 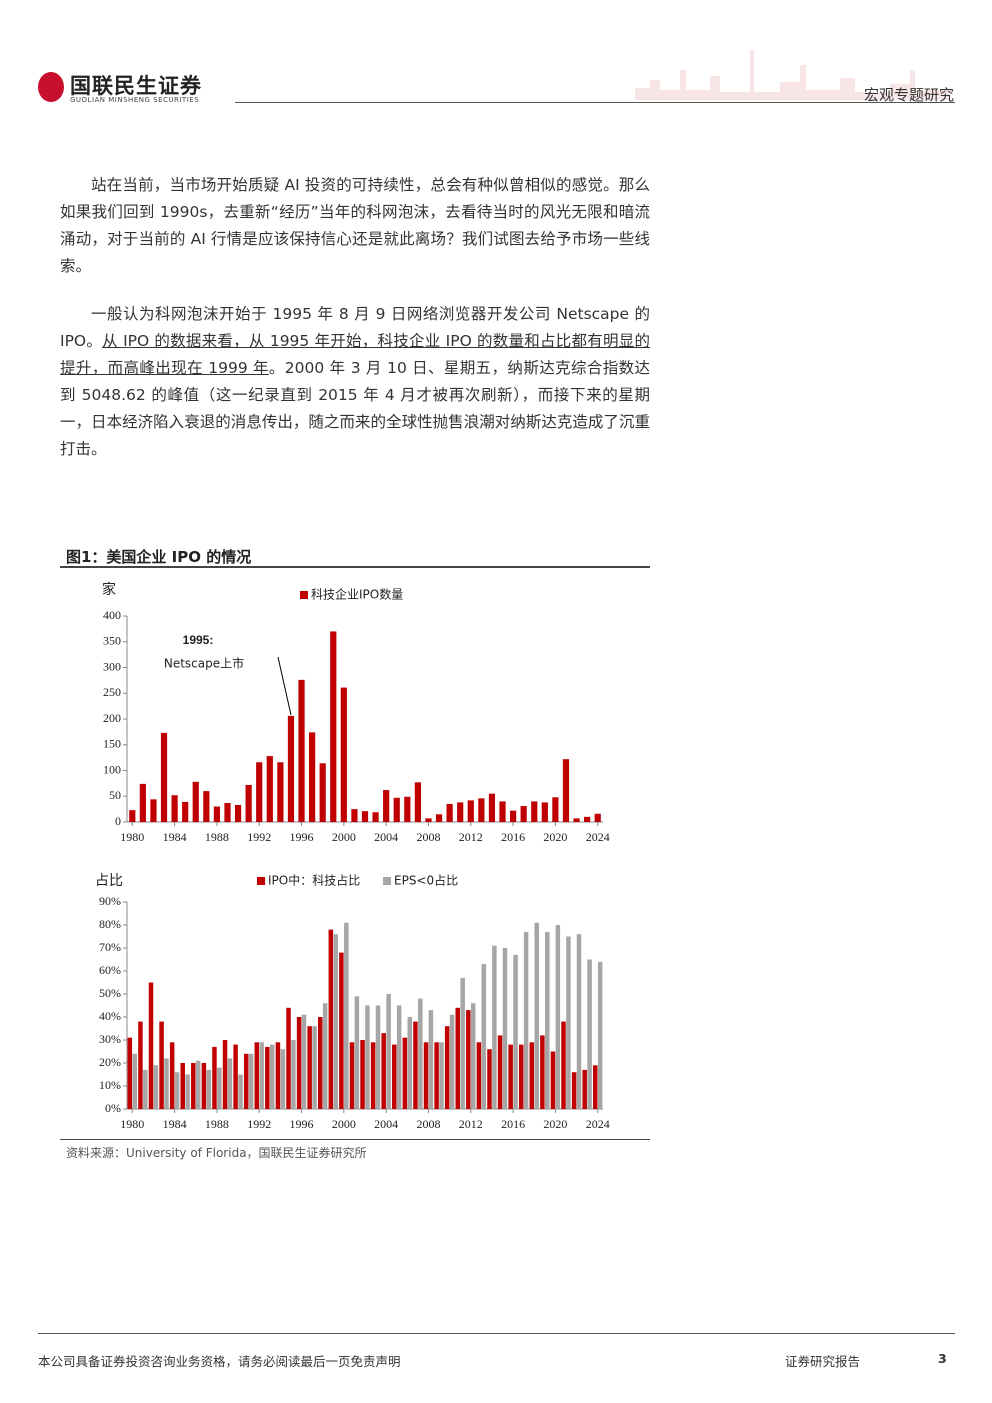 What do you see at coordinates (513, 837) in the screenshot?
I see `x-tick-label: 2016` at bounding box center [513, 837].